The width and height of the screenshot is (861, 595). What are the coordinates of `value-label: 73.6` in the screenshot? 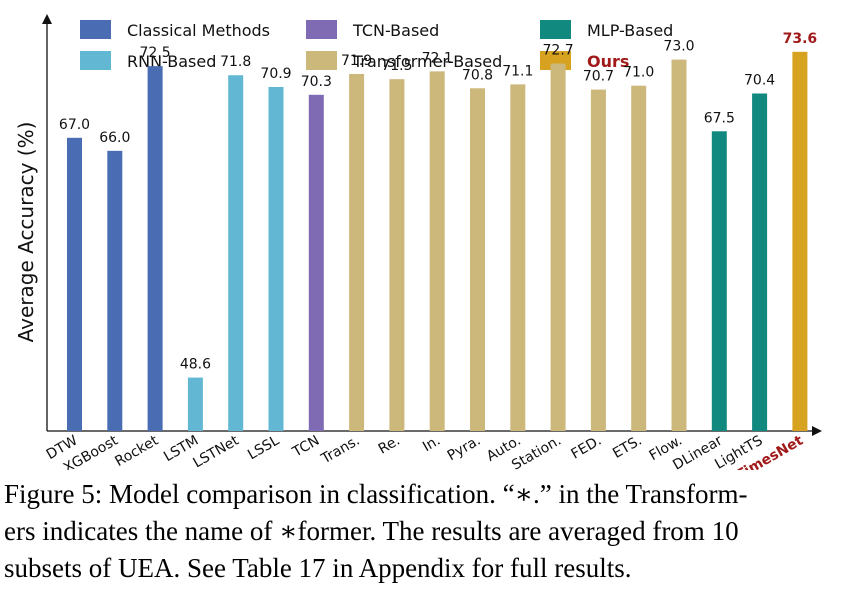 It's located at (800, 39).